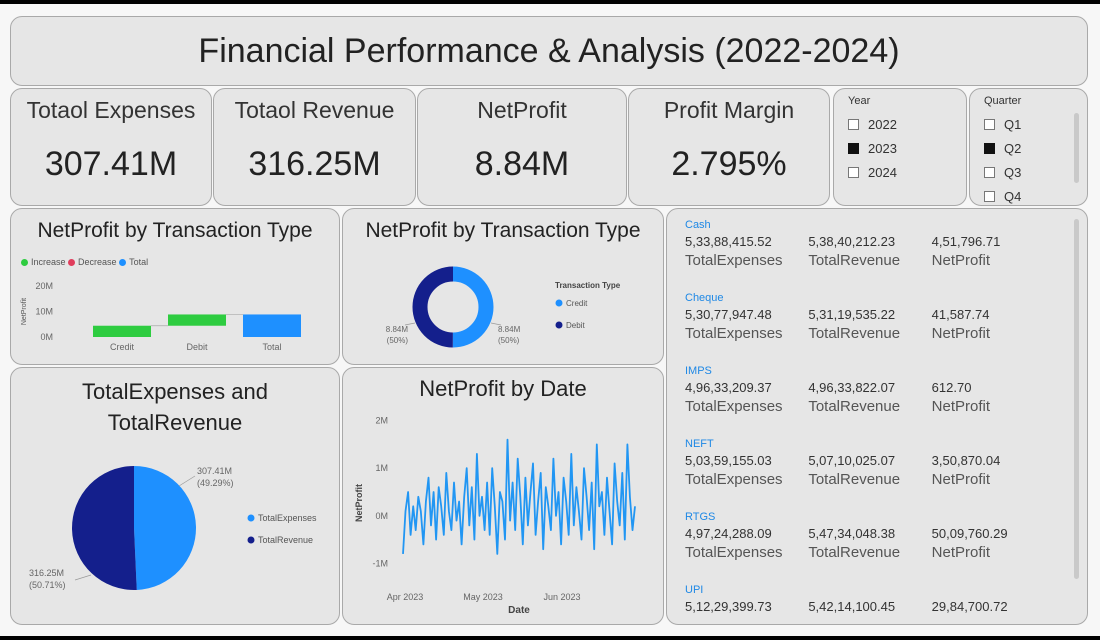 This screenshot has height=640, width=1100. I want to click on transaction-revenue-column: 5,47,34,048.38 TotalRevenue, so click(869, 544).